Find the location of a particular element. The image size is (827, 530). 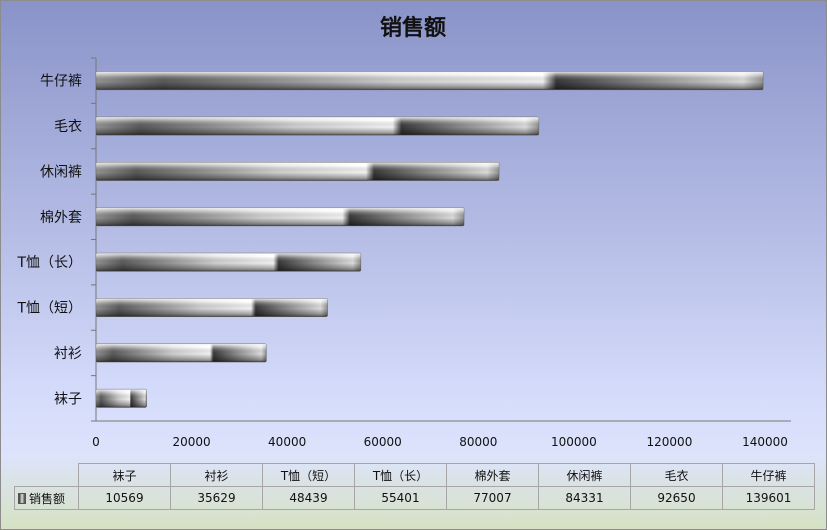

data-table-header-row: 袜子 衬衫 T恤（短） T恤（长） 棉外套 休闲裤 毛衣 牛仔裤 is located at coordinates (414, 475).